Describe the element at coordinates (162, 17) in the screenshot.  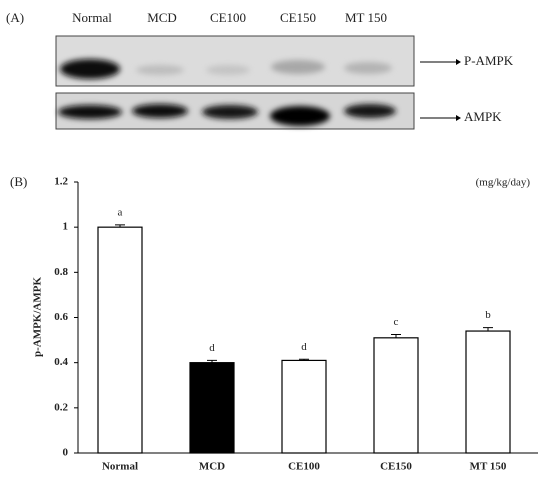
I see `lane-label: MCD` at that location.